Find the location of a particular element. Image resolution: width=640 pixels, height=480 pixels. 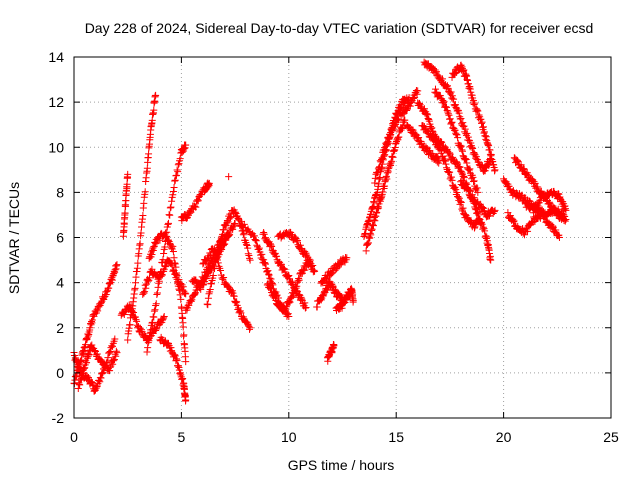

y-tick-label: 2 is located at coordinates (60, 328).